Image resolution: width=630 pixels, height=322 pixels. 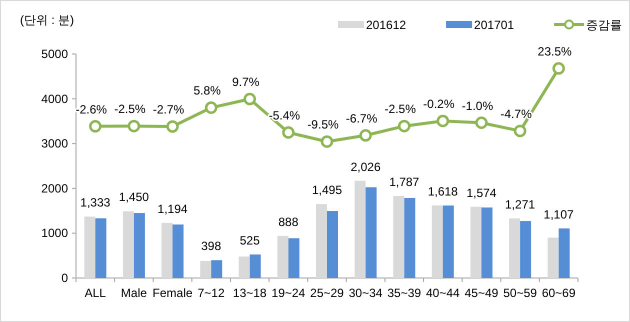 What do you see at coordinates (95, 203) in the screenshot?
I see `data-label: 1,333` at bounding box center [95, 203].